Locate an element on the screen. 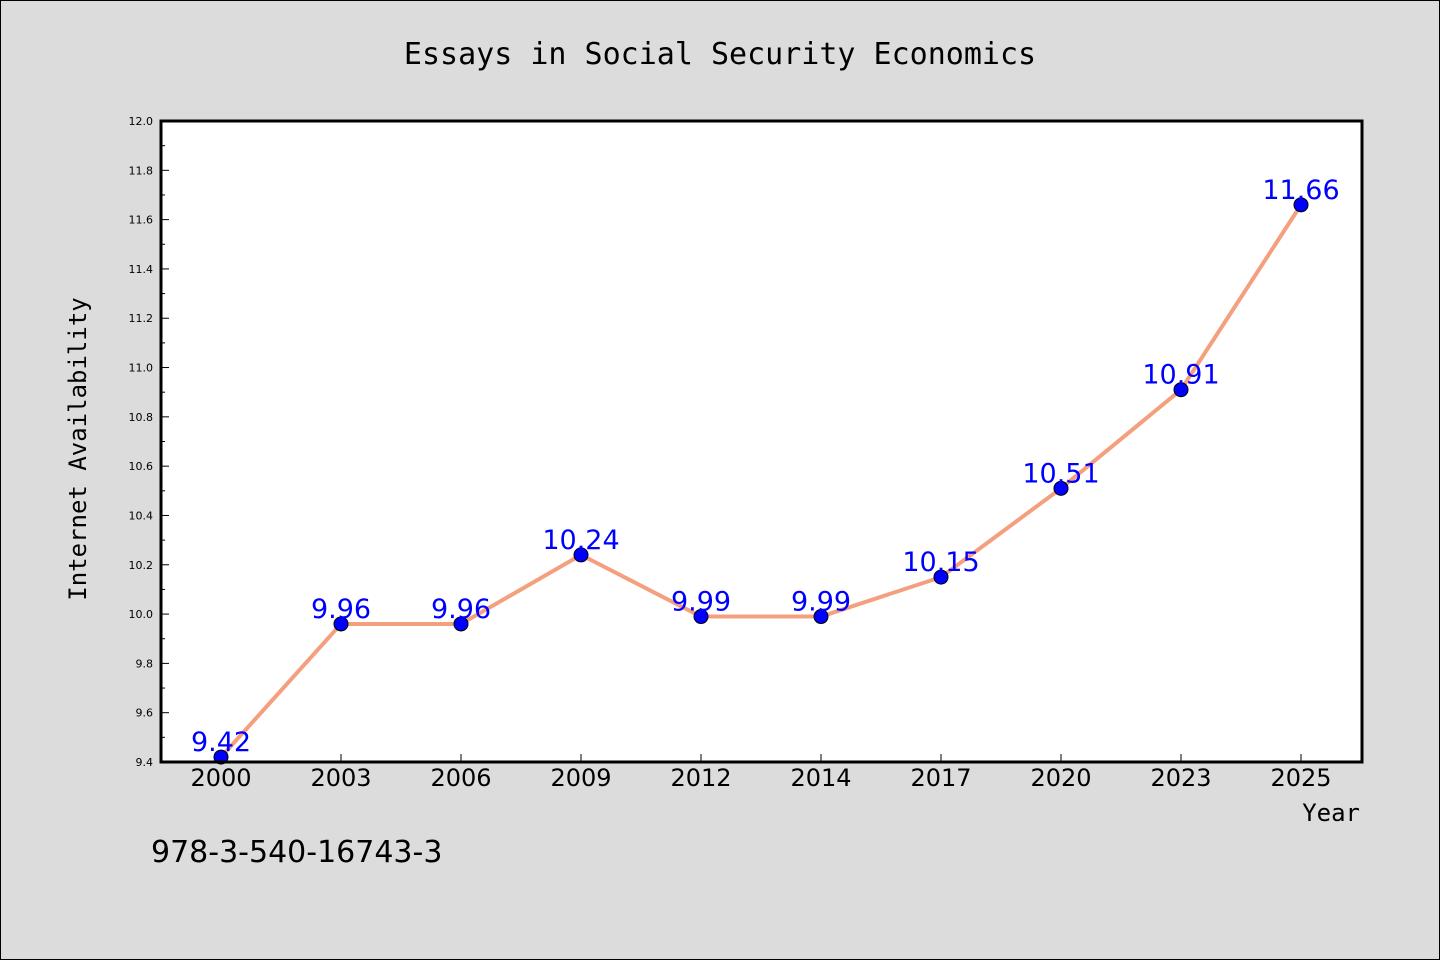 The width and height of the screenshot is (1440, 960). x-tick-label: 2006 is located at coordinates (460, 778).